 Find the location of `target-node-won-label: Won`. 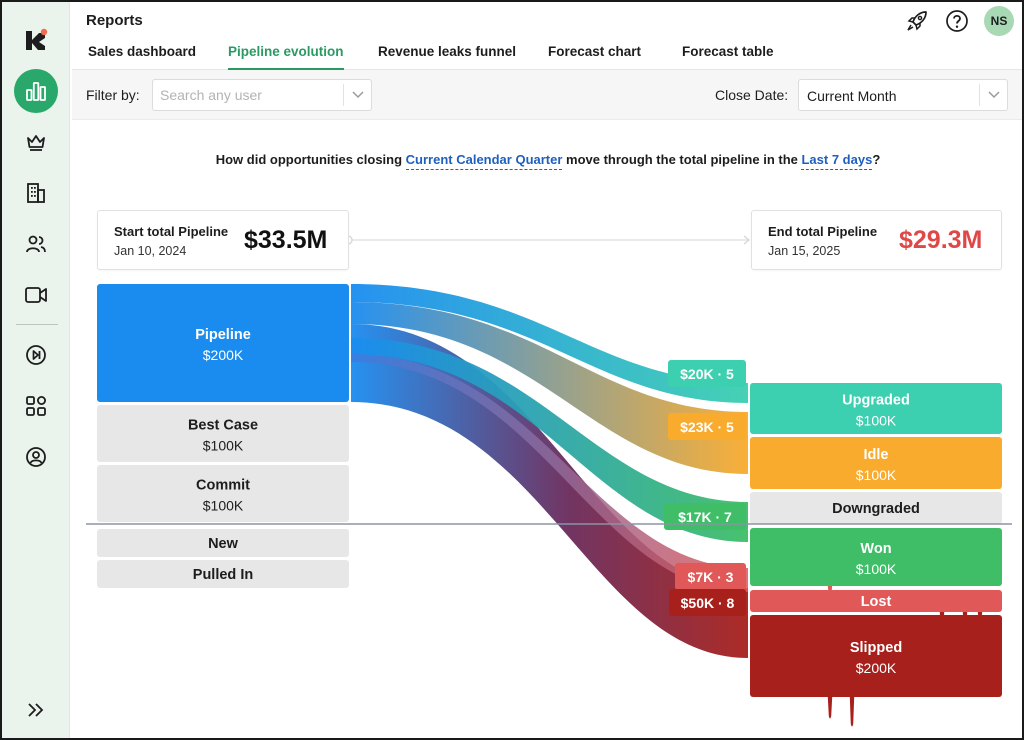

target-node-won-label: Won is located at coordinates (875, 549).